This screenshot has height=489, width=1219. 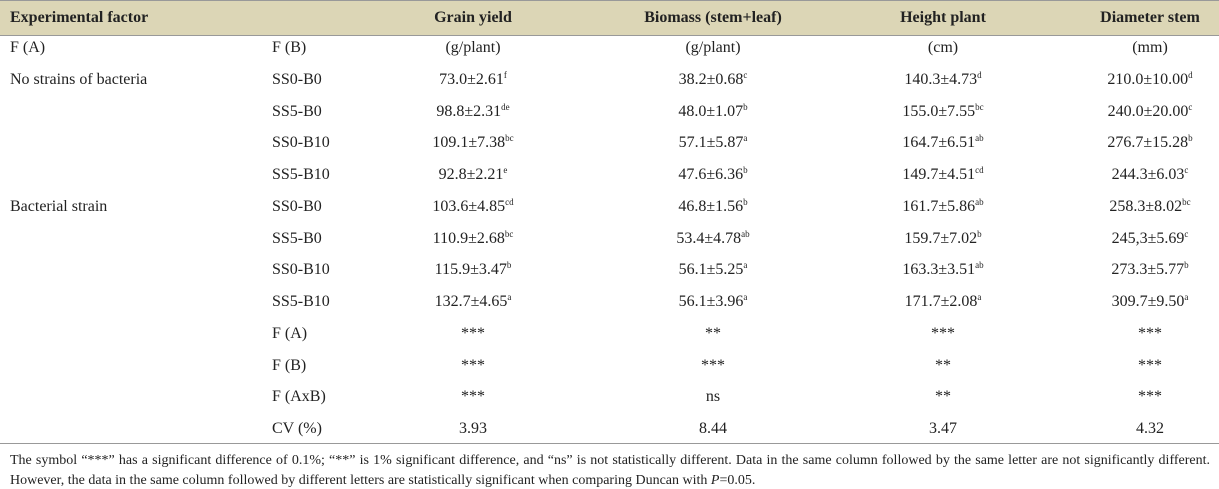 I want to click on data-cell: (g/plant), so click(x=472, y=48).